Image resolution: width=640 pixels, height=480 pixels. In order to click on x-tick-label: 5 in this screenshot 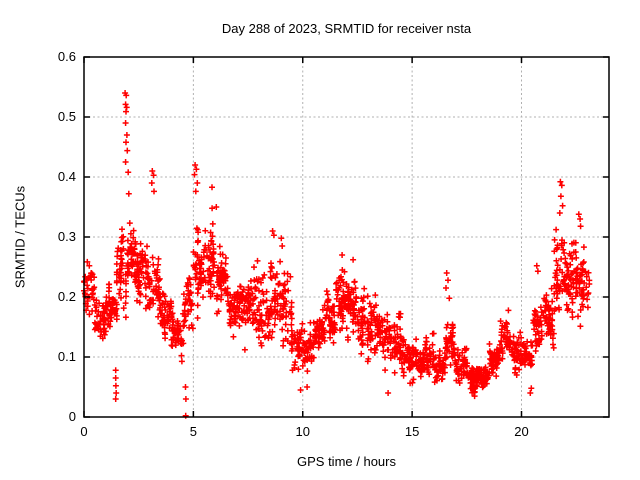, I will do `click(193, 431)`.